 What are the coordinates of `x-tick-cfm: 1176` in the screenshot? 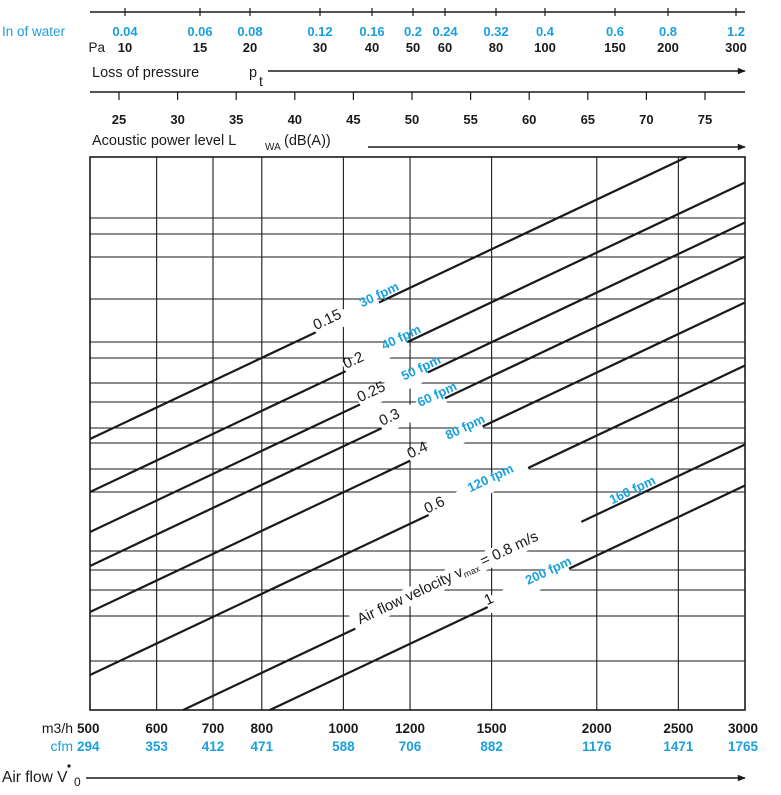 It's located at (597, 746).